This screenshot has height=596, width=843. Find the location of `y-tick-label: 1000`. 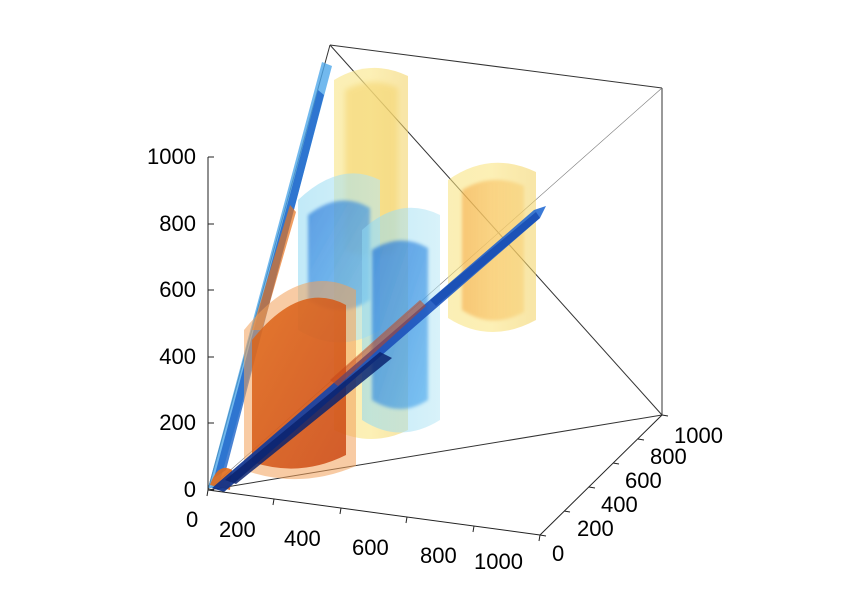

y-tick-label: 1000 is located at coordinates (698, 435).